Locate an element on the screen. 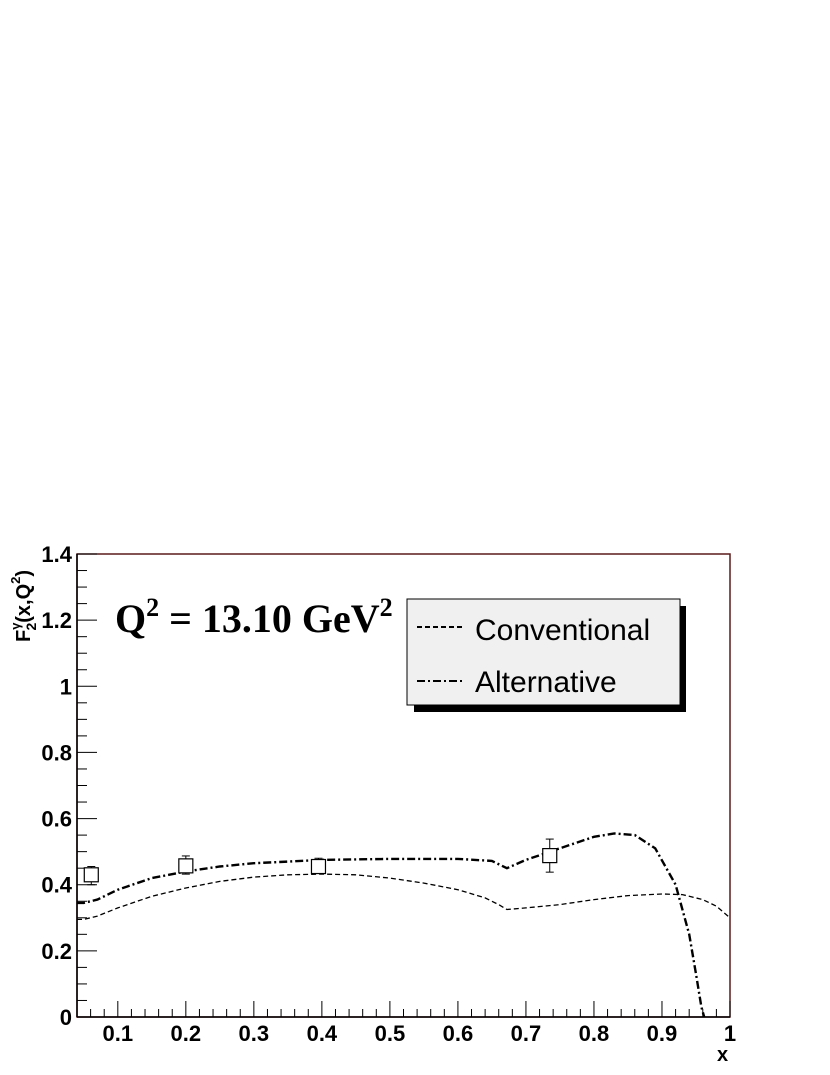 This screenshot has height=1075, width=830. series-lines is located at coordinates (404, 925).